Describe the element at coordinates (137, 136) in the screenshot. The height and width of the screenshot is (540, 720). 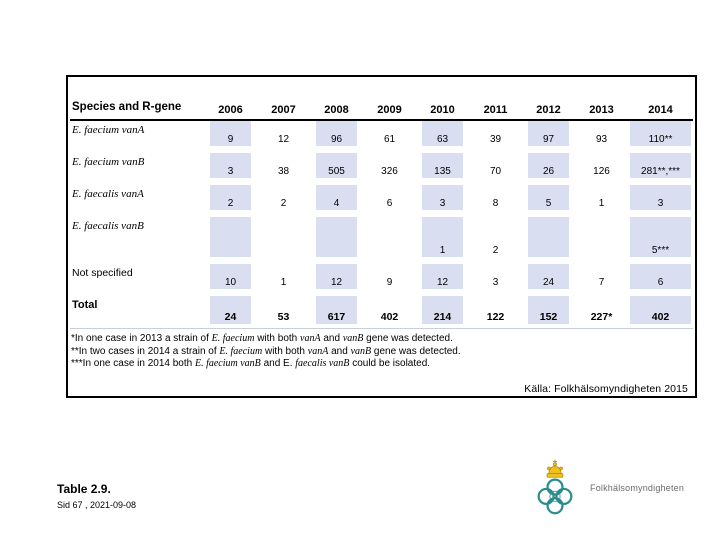
I see `row-label: E. faecium vanA` at that location.